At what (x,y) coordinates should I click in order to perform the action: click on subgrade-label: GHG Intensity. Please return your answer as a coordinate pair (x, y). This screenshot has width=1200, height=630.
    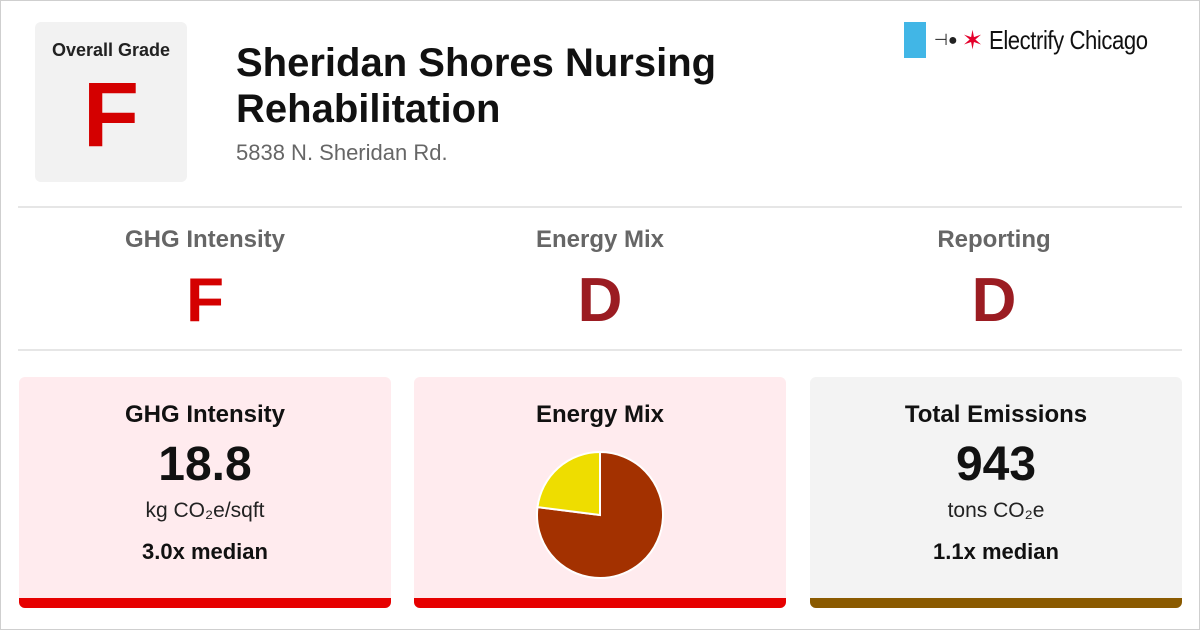
    Looking at the image, I should click on (205, 239).